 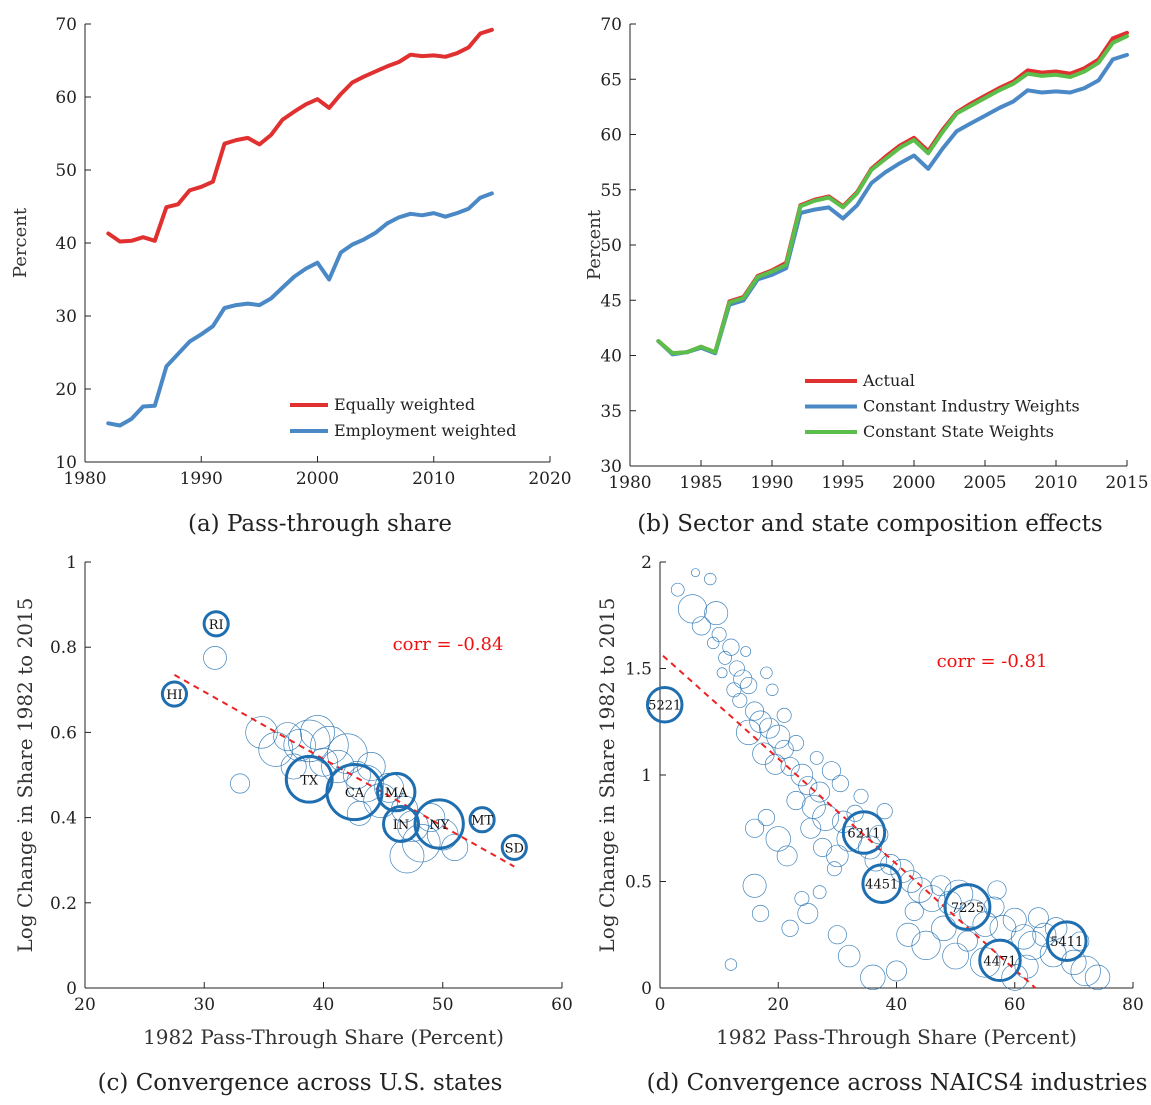 What do you see at coordinates (611, 80) in the screenshot?
I see `y-tick-label: 65` at bounding box center [611, 80].